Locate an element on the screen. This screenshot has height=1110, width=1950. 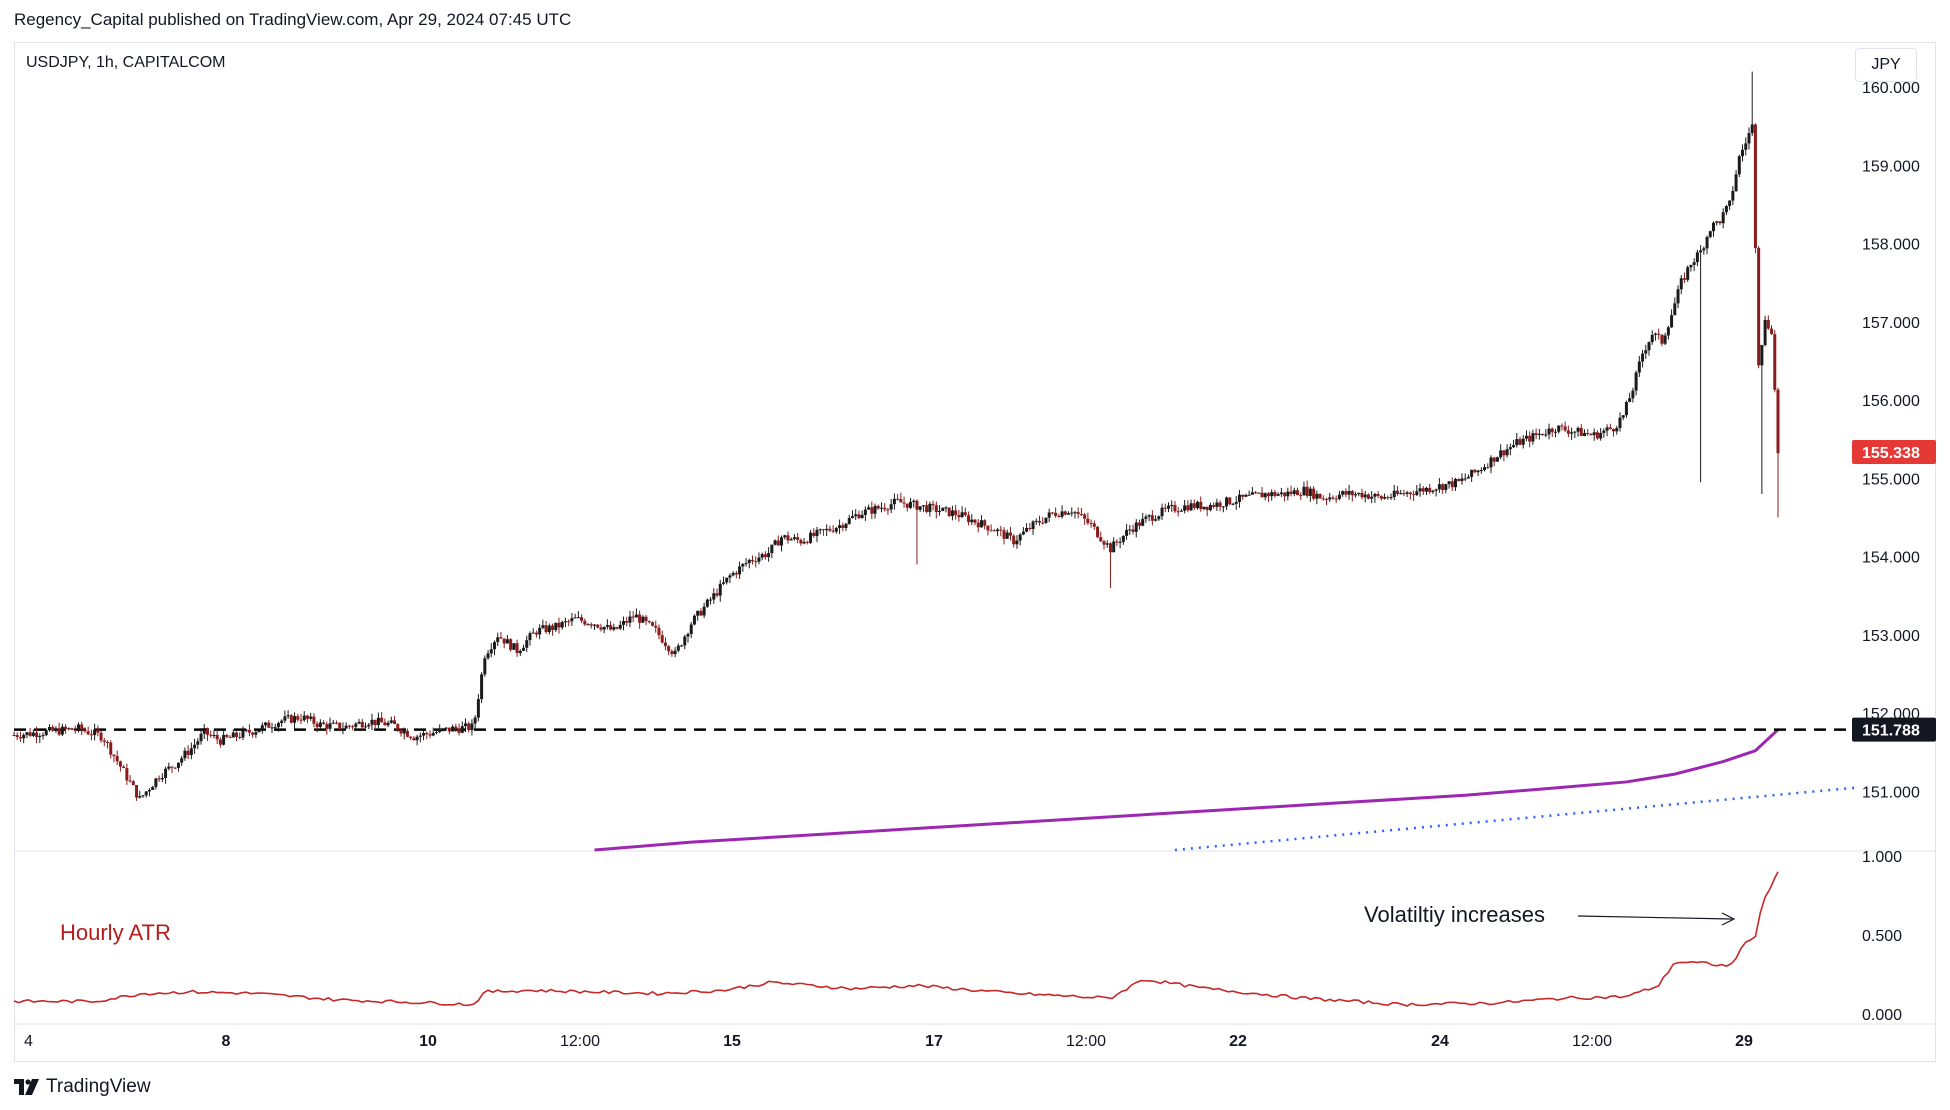
time-tick-label: 22 is located at coordinates (1238, 1041).